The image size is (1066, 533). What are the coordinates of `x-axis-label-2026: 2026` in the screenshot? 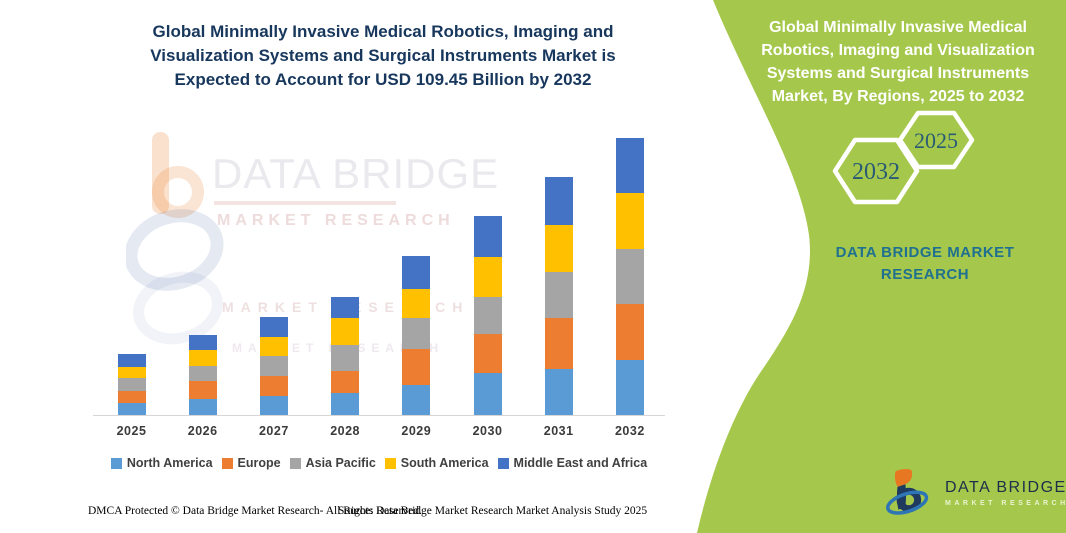 It's located at (202, 431).